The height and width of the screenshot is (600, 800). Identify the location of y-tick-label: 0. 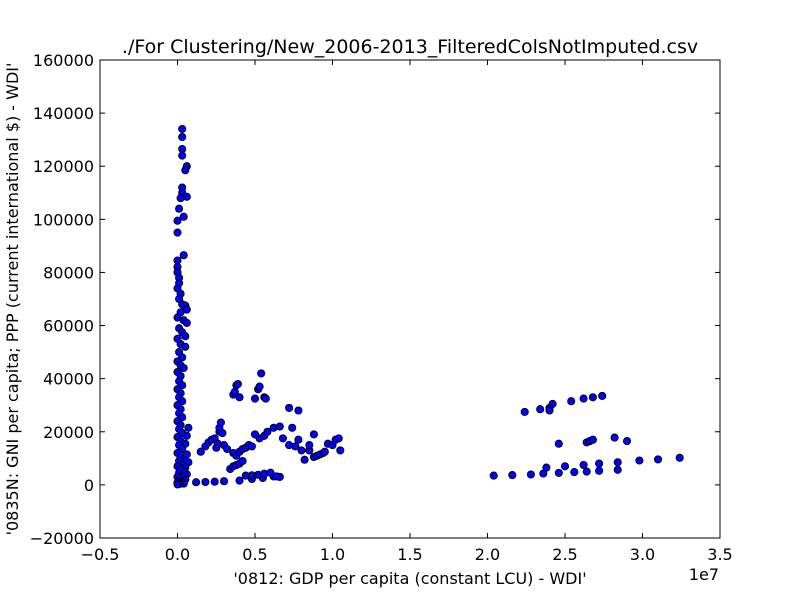
(89, 485).